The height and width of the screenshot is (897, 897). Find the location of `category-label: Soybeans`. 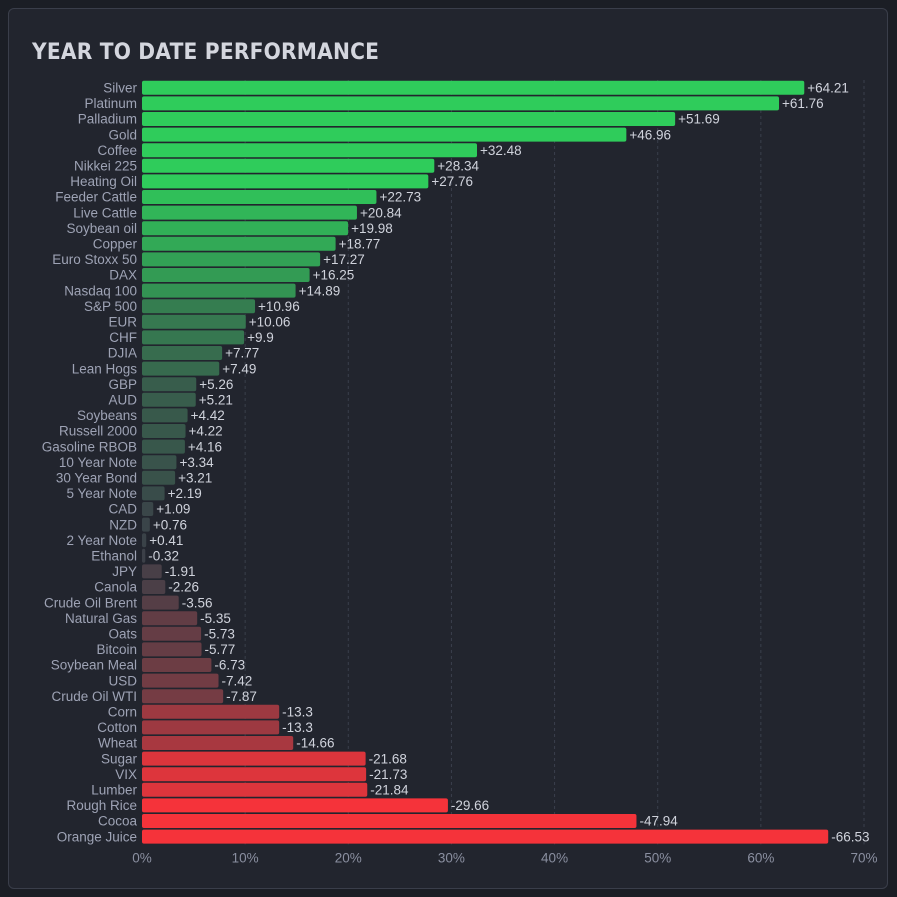

category-label: Soybeans is located at coordinates (107, 415).